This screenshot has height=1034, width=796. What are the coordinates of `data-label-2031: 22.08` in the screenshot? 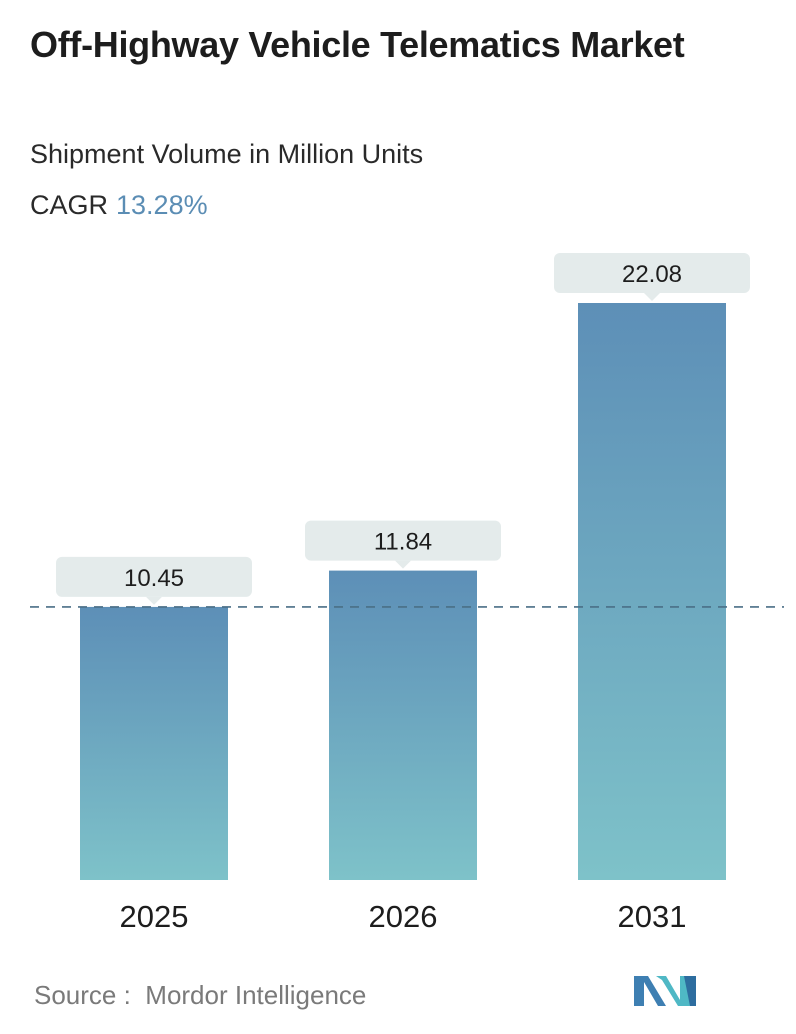 It's located at (652, 277).